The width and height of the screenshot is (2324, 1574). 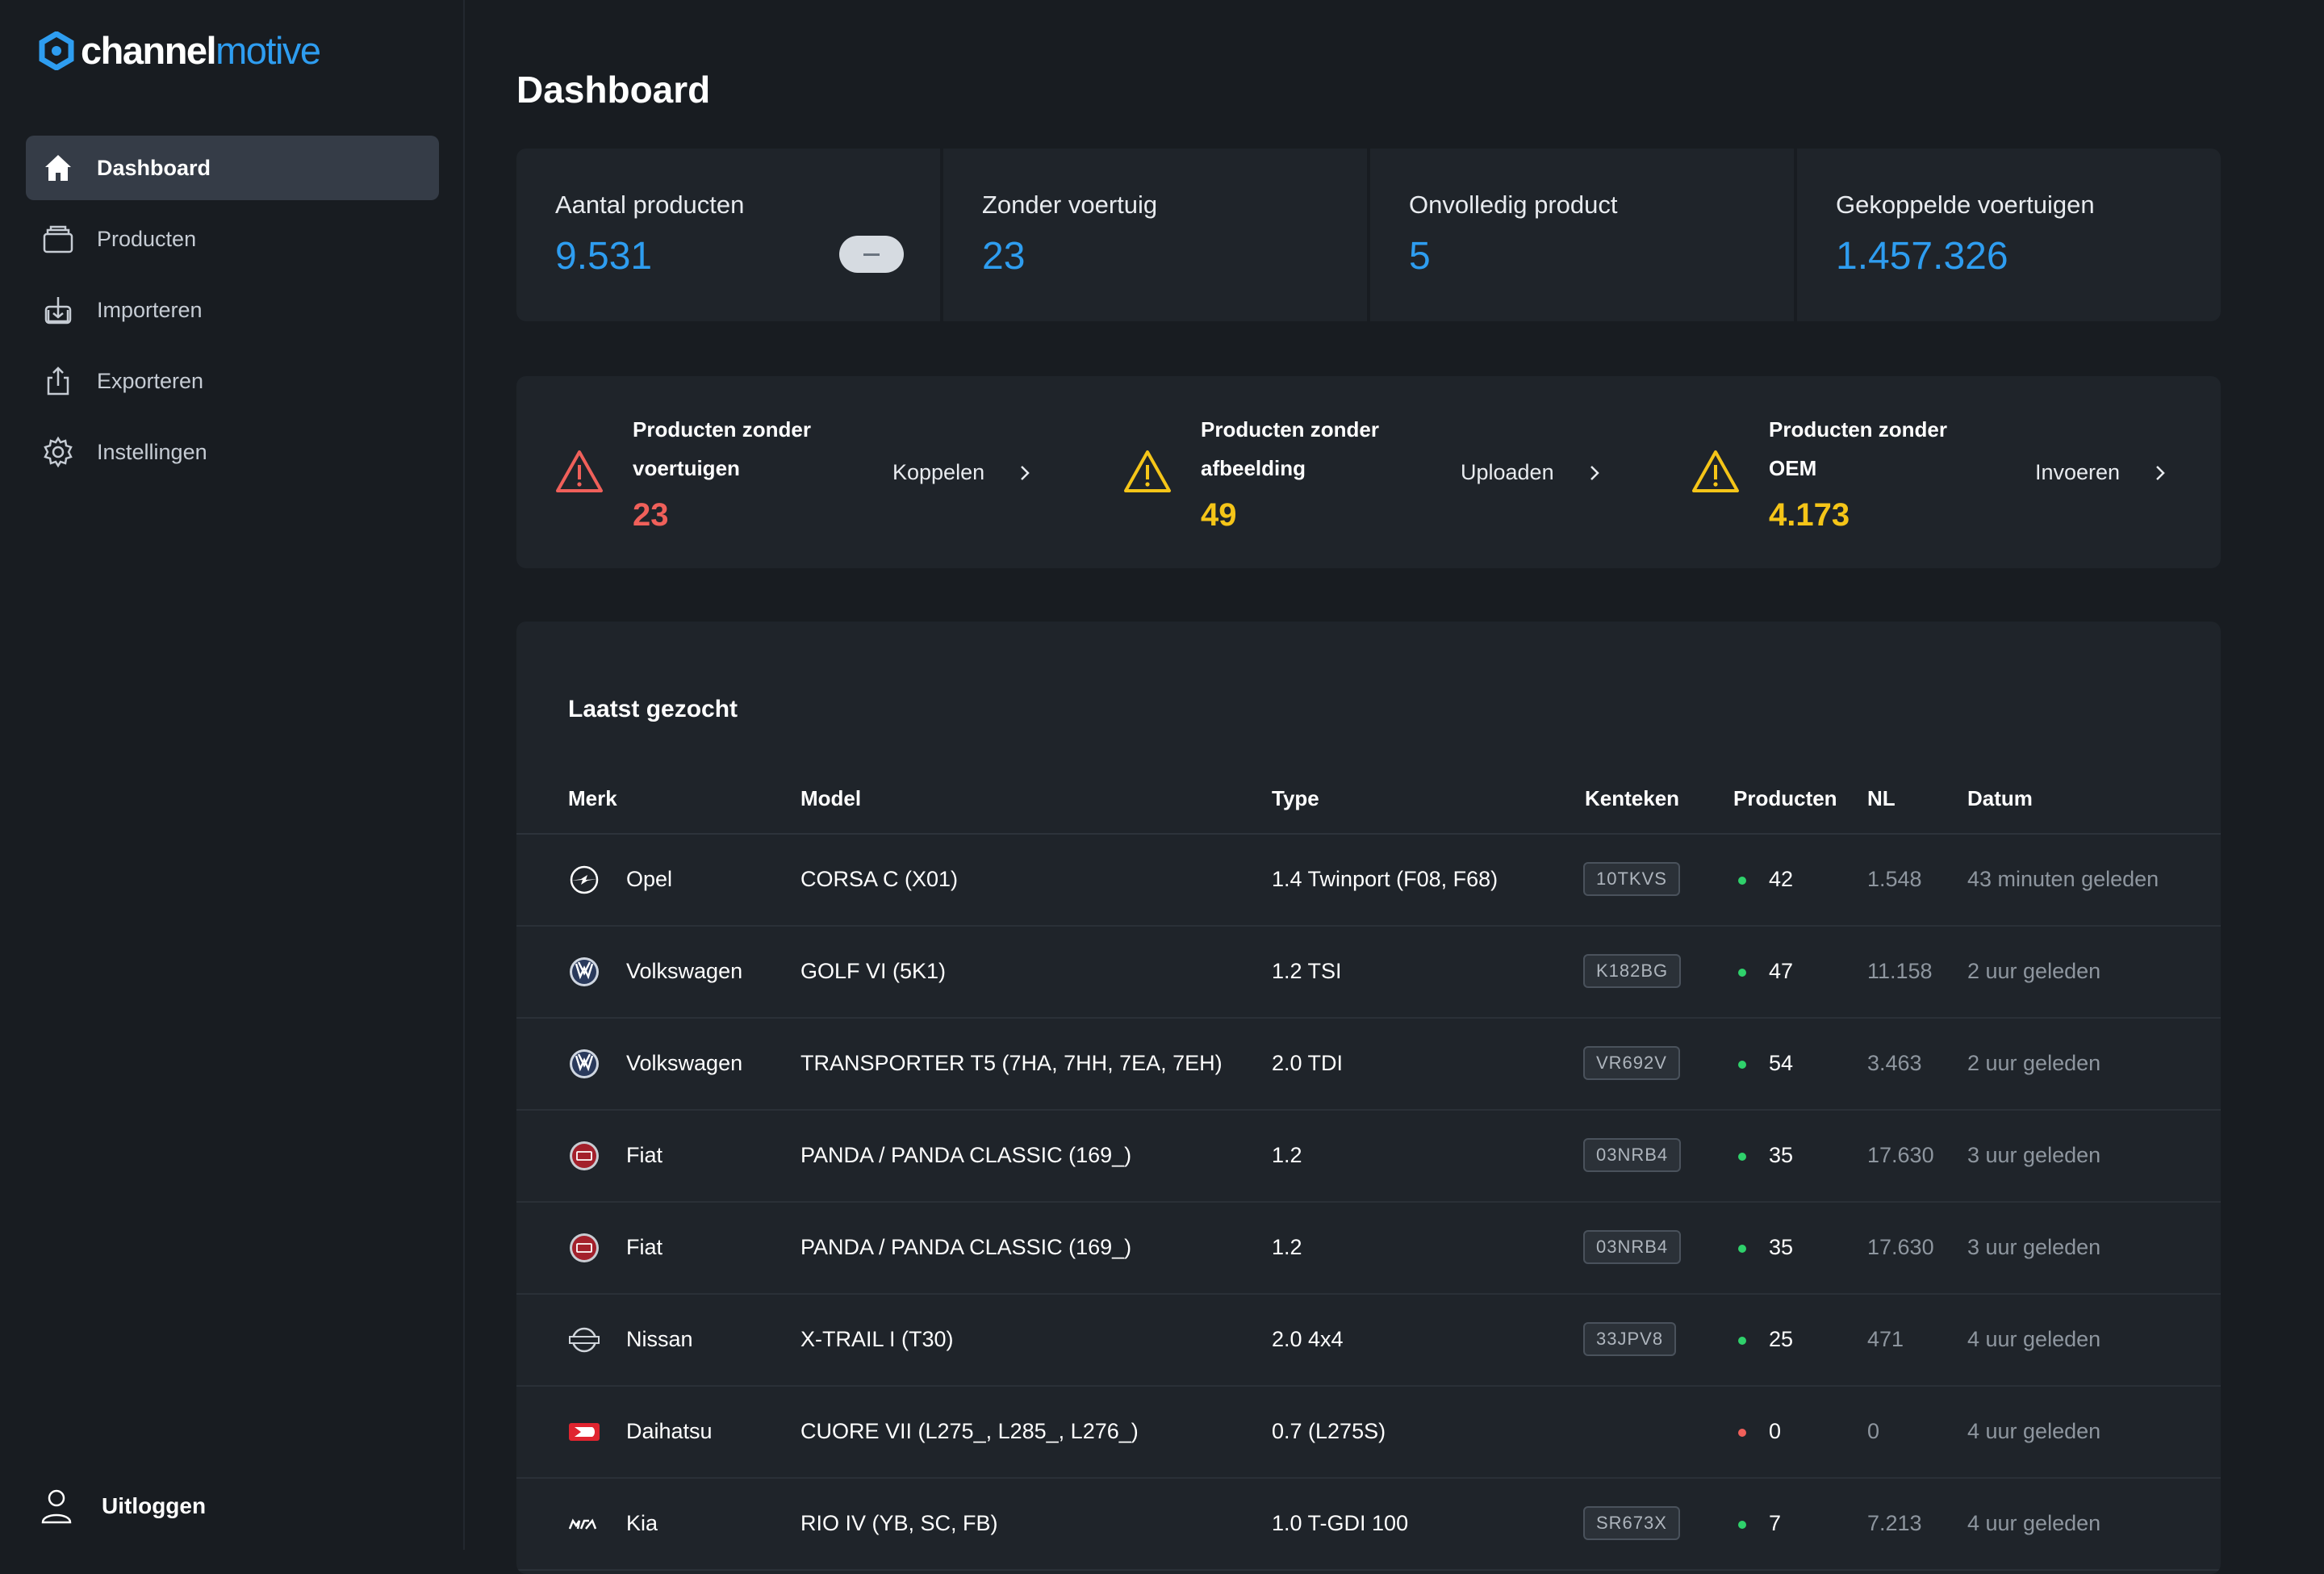 I want to click on nissan-logo-icon, so click(x=584, y=1340).